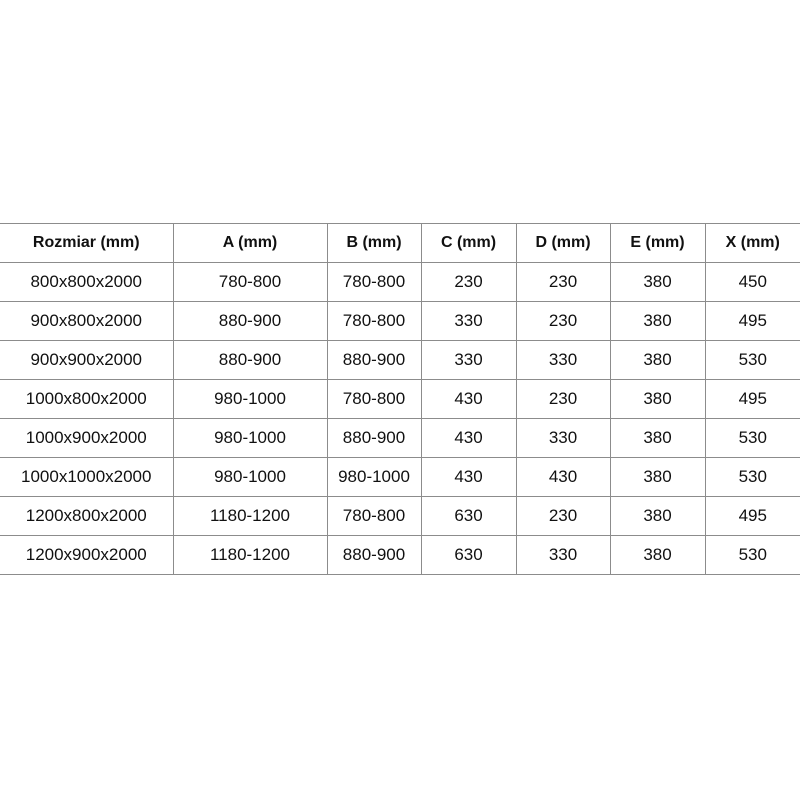 The width and height of the screenshot is (800, 800). I want to click on table-row: 900x800x2000 880-900 780-800 330 230 380 495, so click(400, 321).